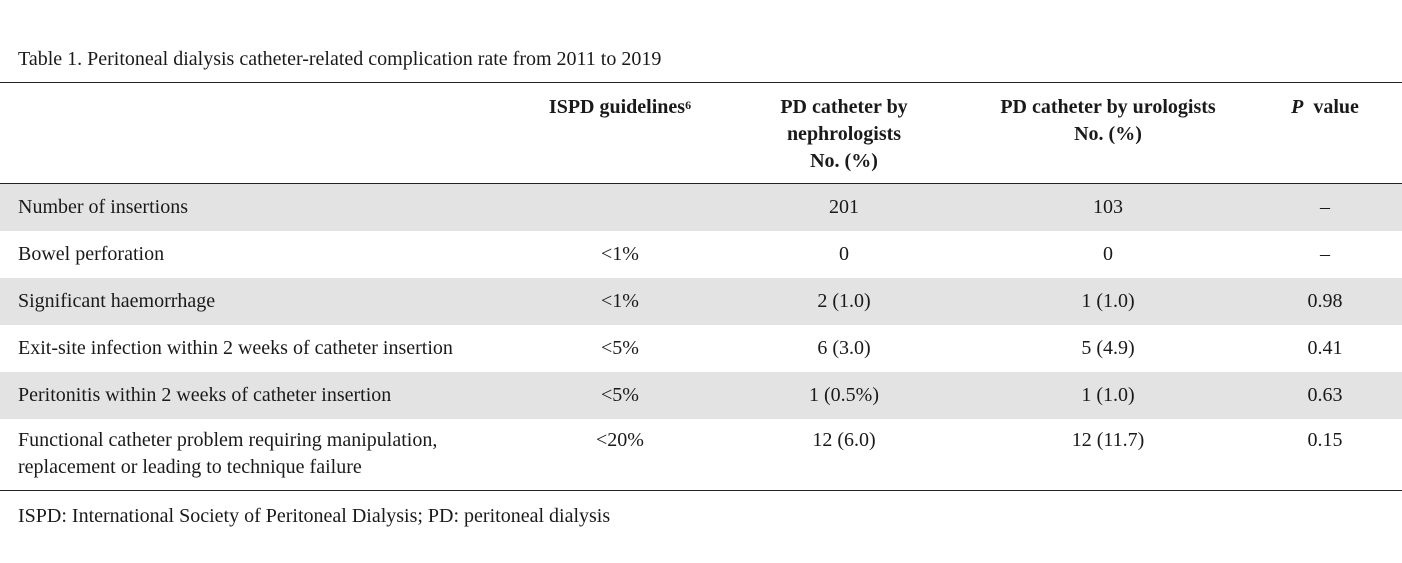 The width and height of the screenshot is (1402, 563). Describe the element at coordinates (1325, 300) in the screenshot. I see `row-p-value: 0.98` at that location.